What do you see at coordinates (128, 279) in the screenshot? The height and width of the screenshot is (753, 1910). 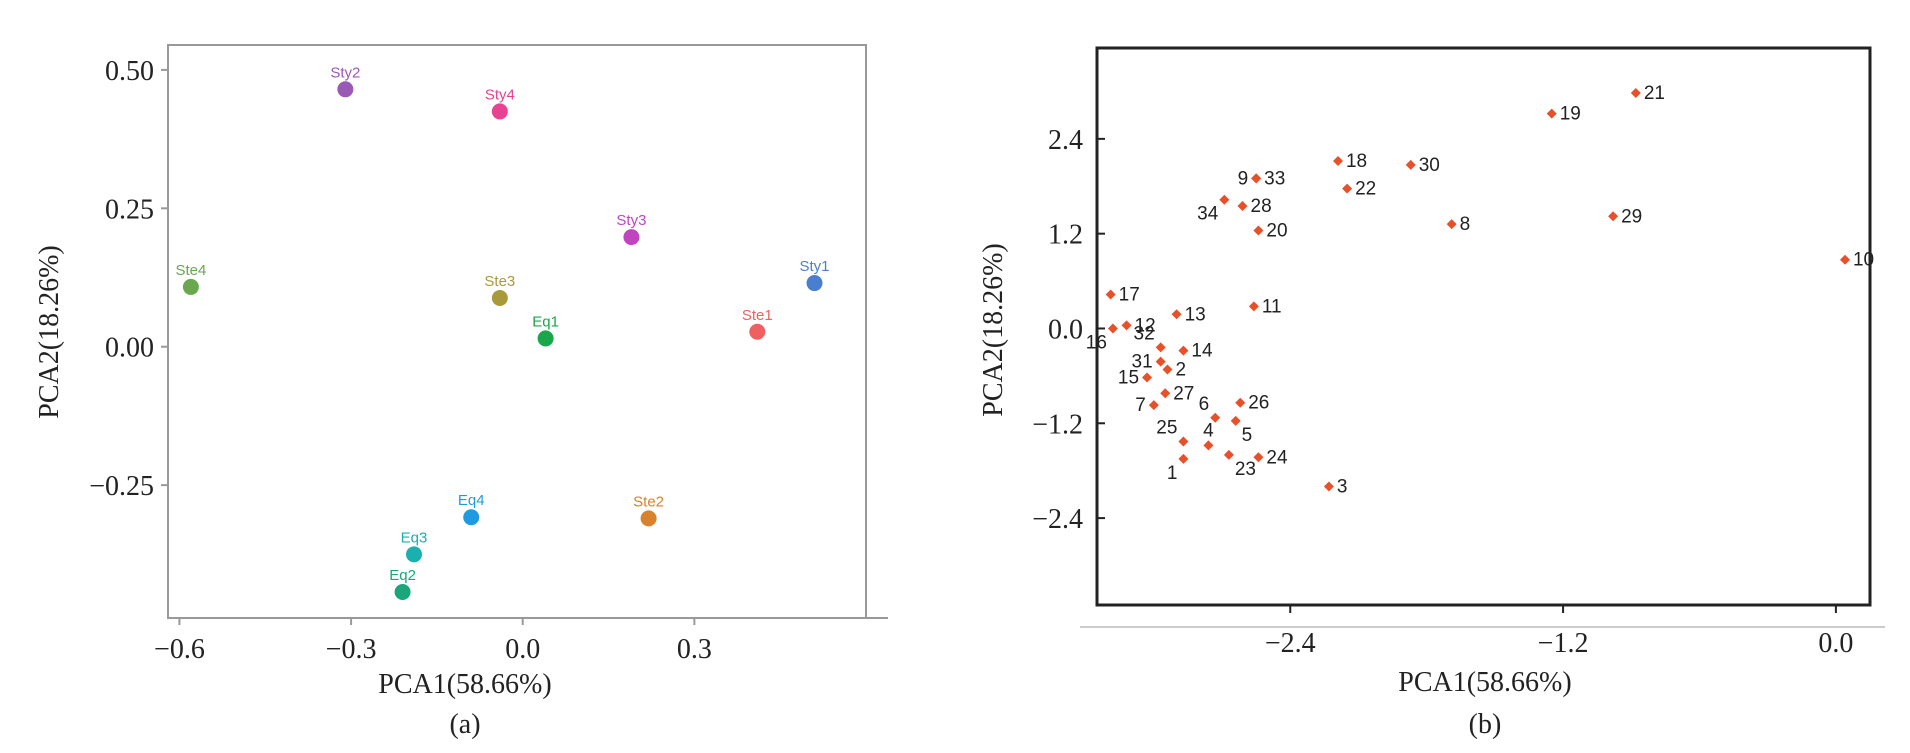 I see `y-ticks-a: 0.50 0.25 0.00 −0.25` at bounding box center [128, 279].